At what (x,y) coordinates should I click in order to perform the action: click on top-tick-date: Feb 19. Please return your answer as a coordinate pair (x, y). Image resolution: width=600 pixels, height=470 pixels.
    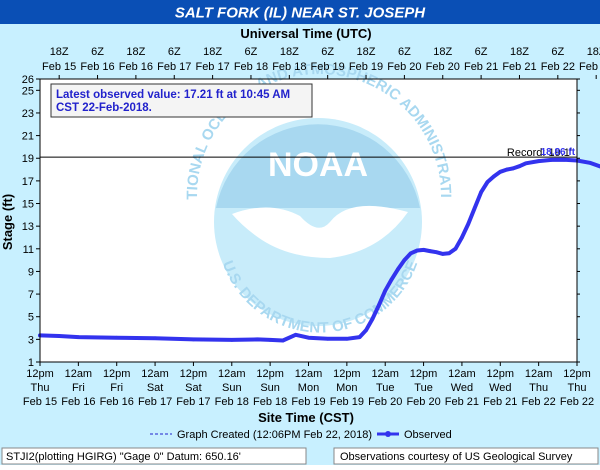
    Looking at the image, I should click on (328, 67).